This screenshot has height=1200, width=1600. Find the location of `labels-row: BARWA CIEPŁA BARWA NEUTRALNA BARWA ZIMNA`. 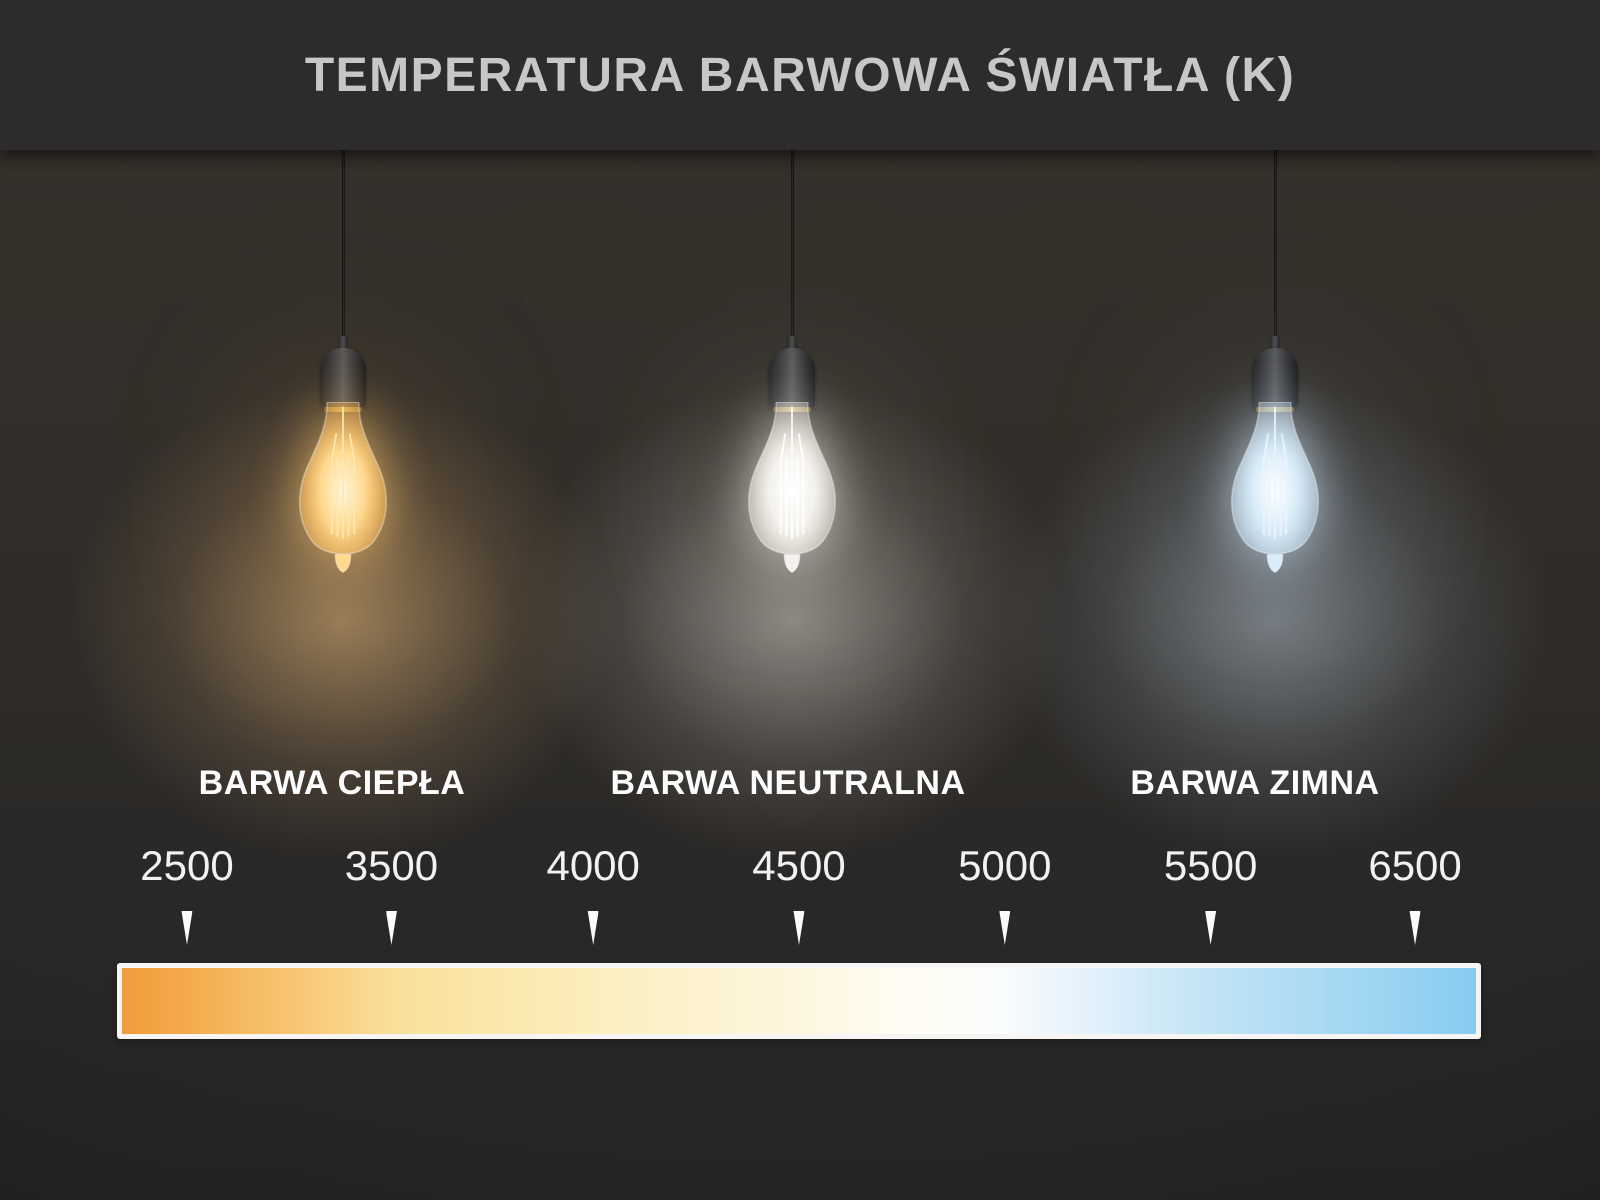

labels-row: BARWA CIEPŁA BARWA NEUTRALNA BARWA ZIMNA is located at coordinates (800, 784).